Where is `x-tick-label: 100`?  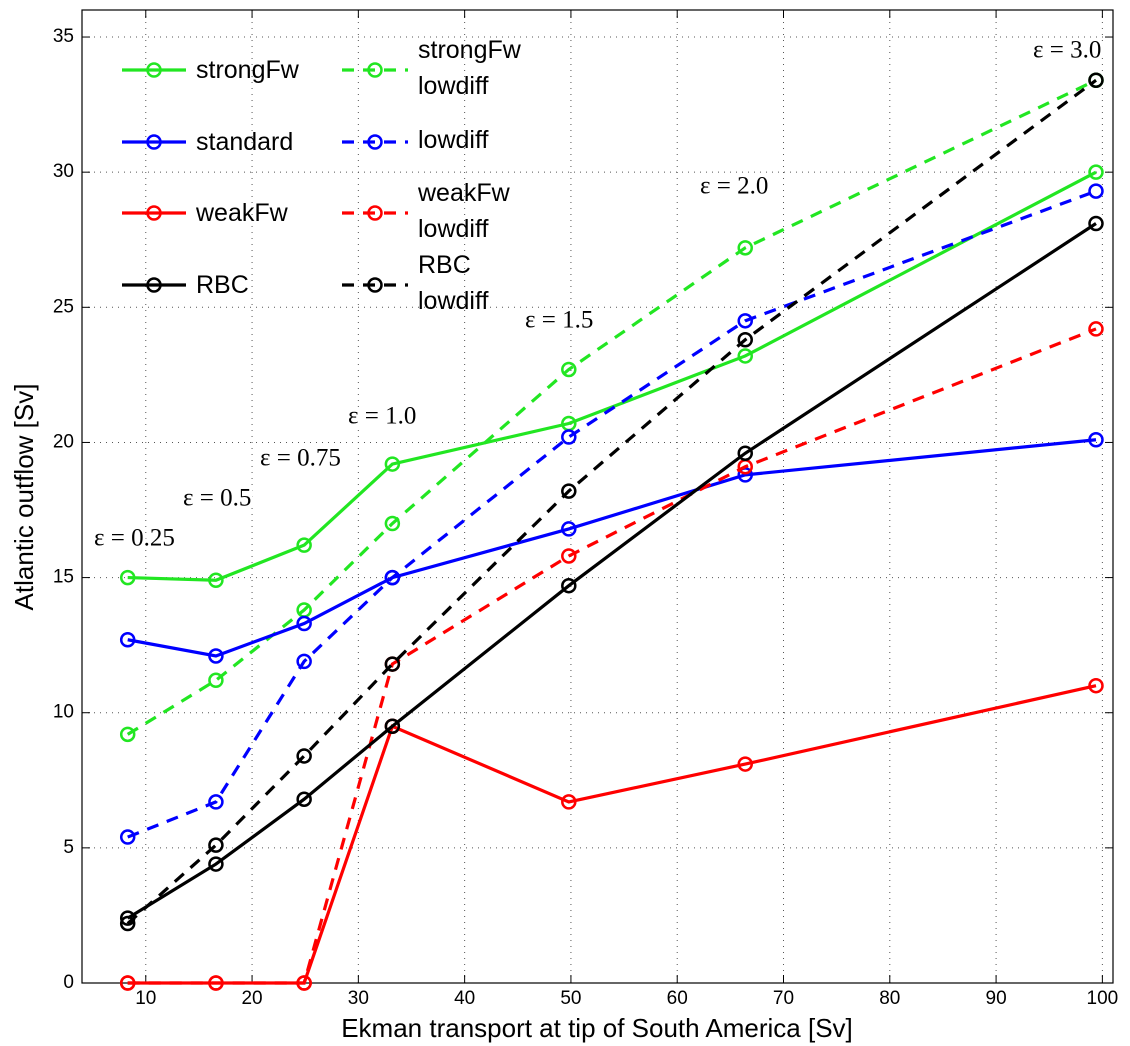
x-tick-label: 100 is located at coordinates (1103, 998).